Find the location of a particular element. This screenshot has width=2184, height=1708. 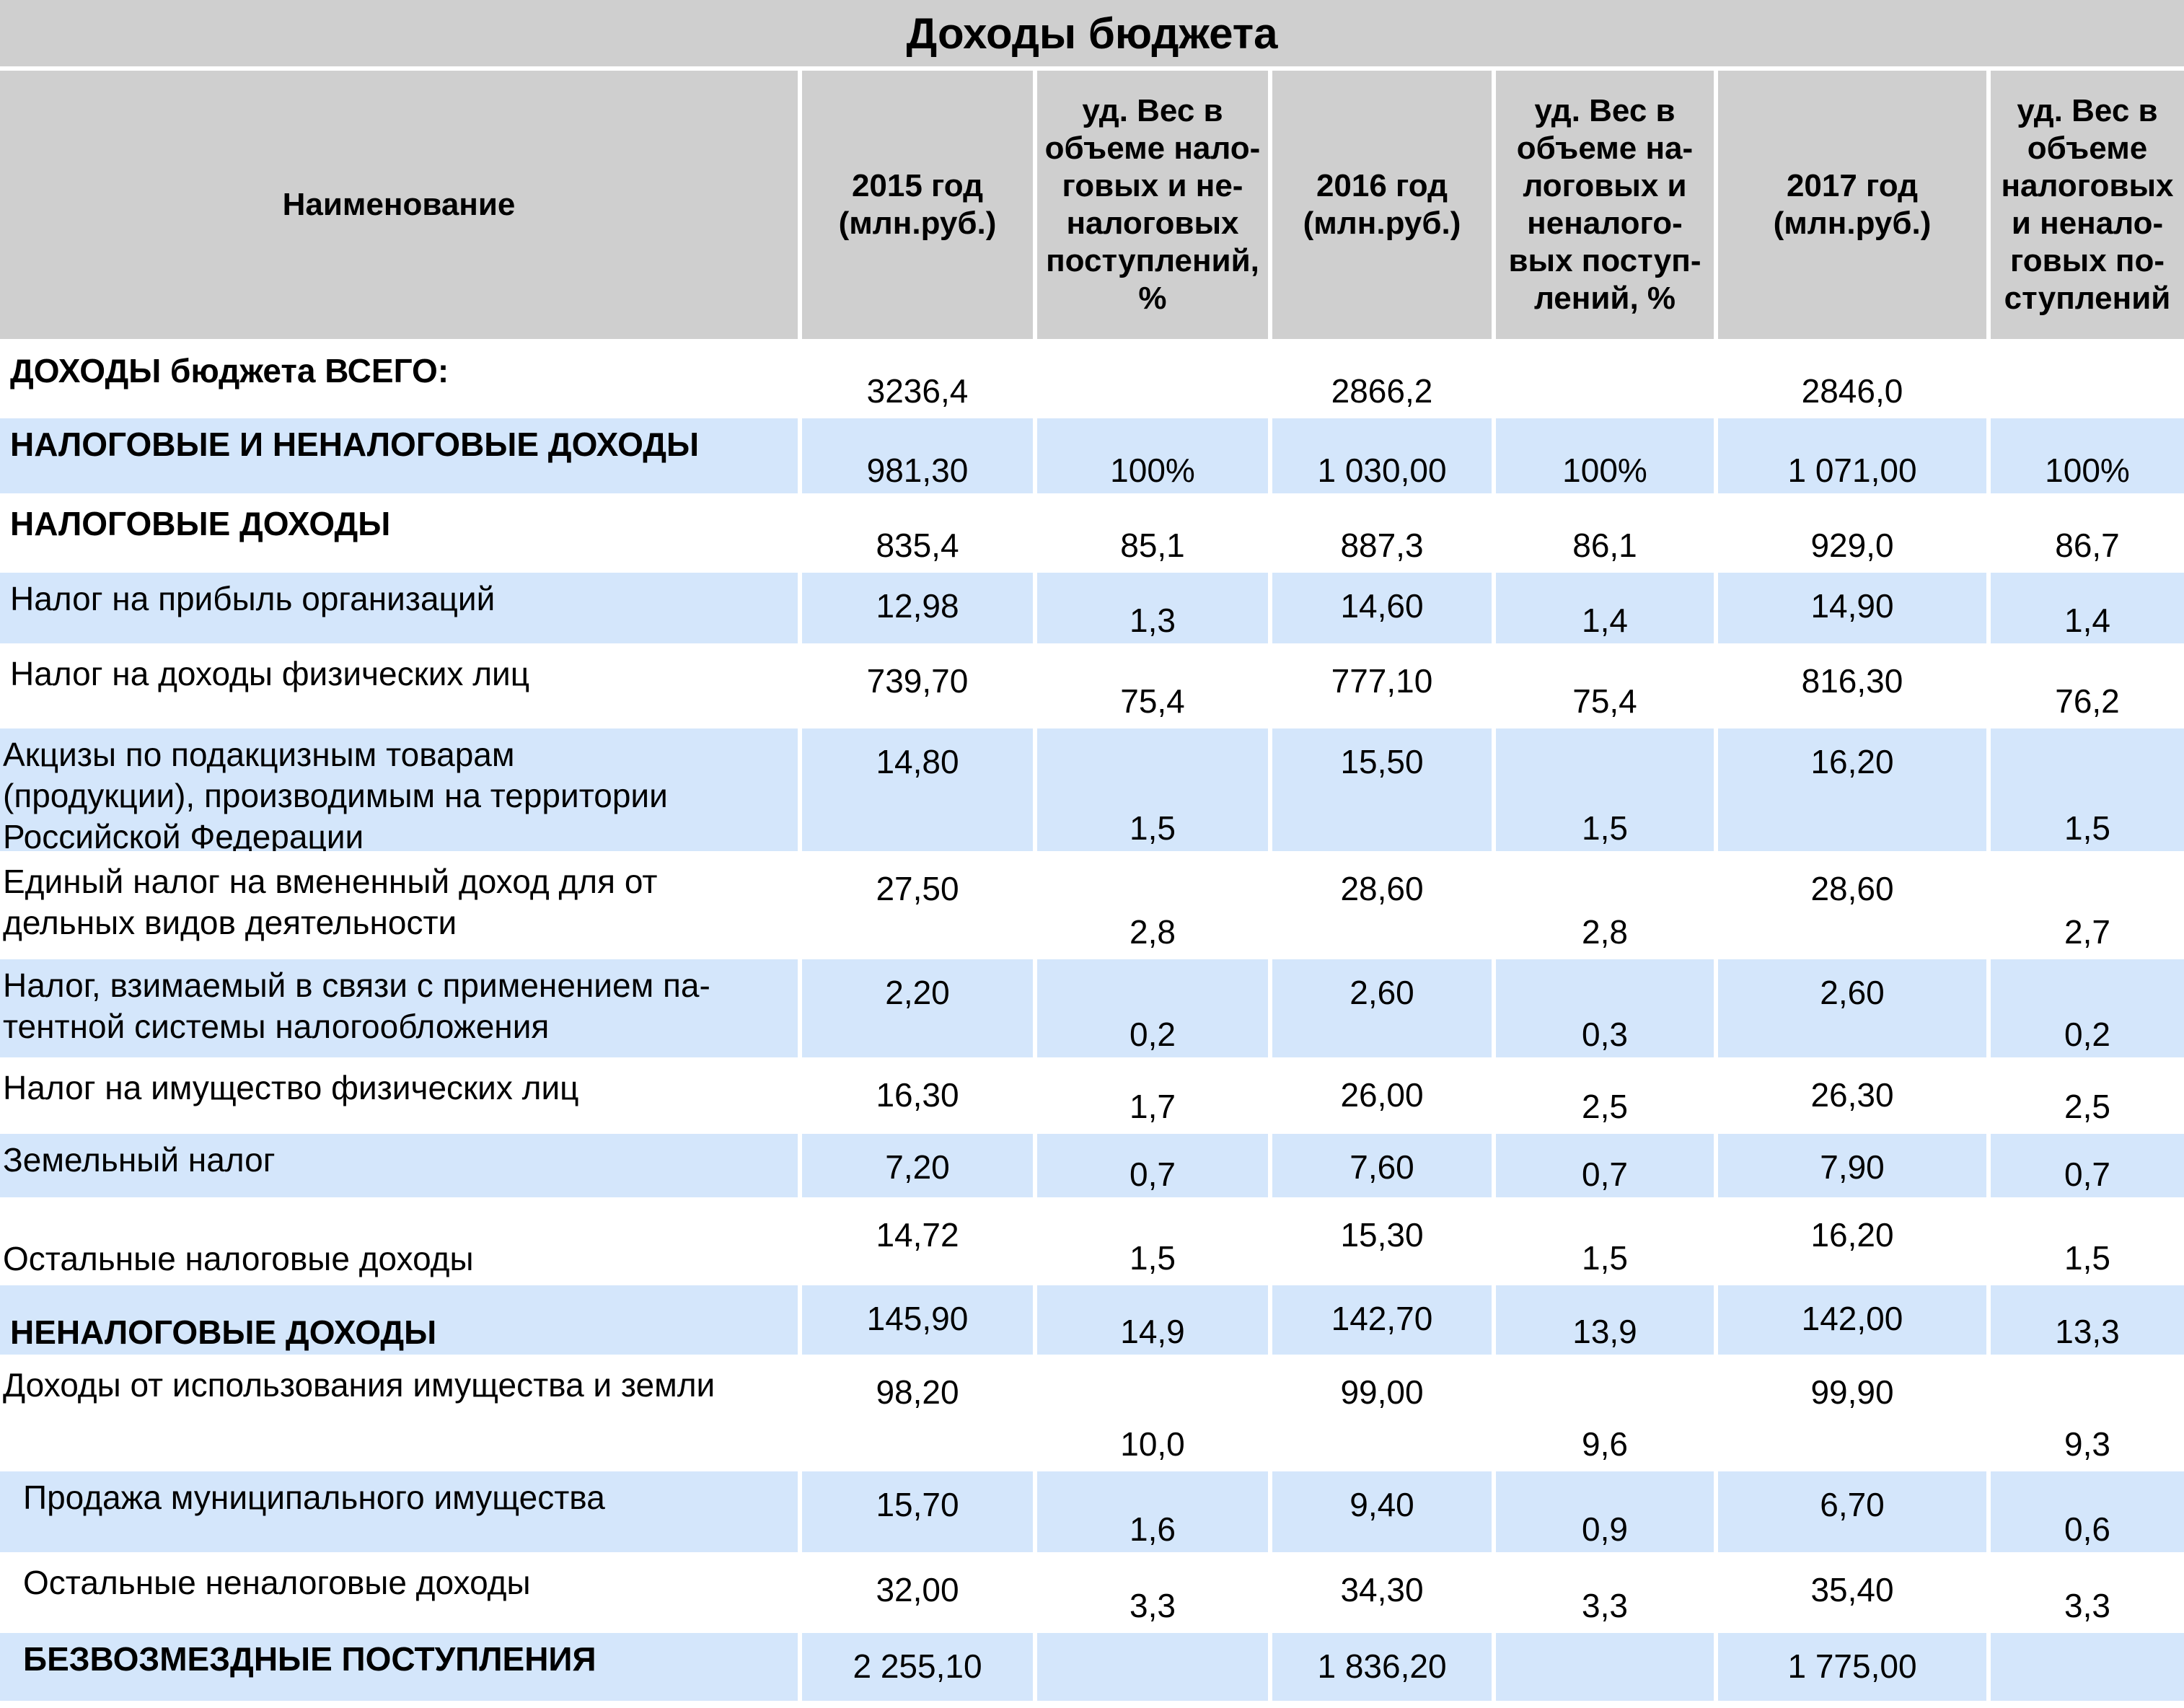

share-2016-cell: 100% is located at coordinates (1605, 455).